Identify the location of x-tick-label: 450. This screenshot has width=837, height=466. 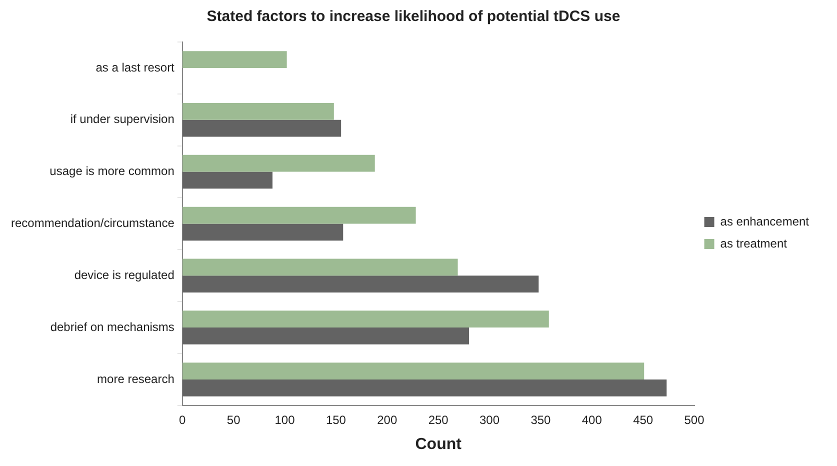
(643, 419).